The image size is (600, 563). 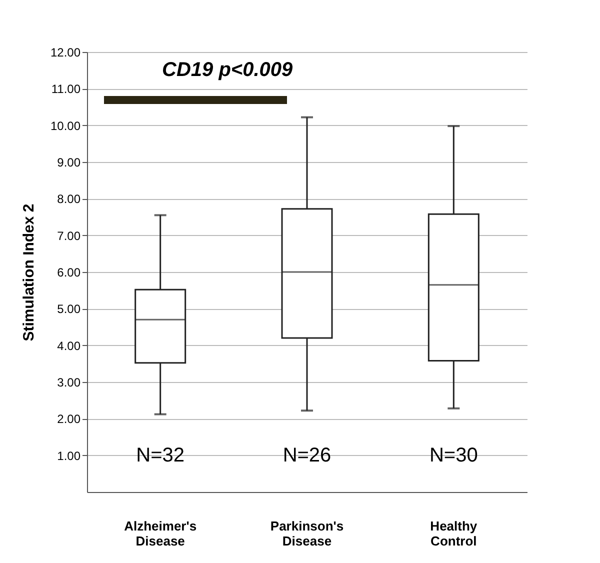 What do you see at coordinates (66, 89) in the screenshot?
I see `y-tick-label: 11.00` at bounding box center [66, 89].